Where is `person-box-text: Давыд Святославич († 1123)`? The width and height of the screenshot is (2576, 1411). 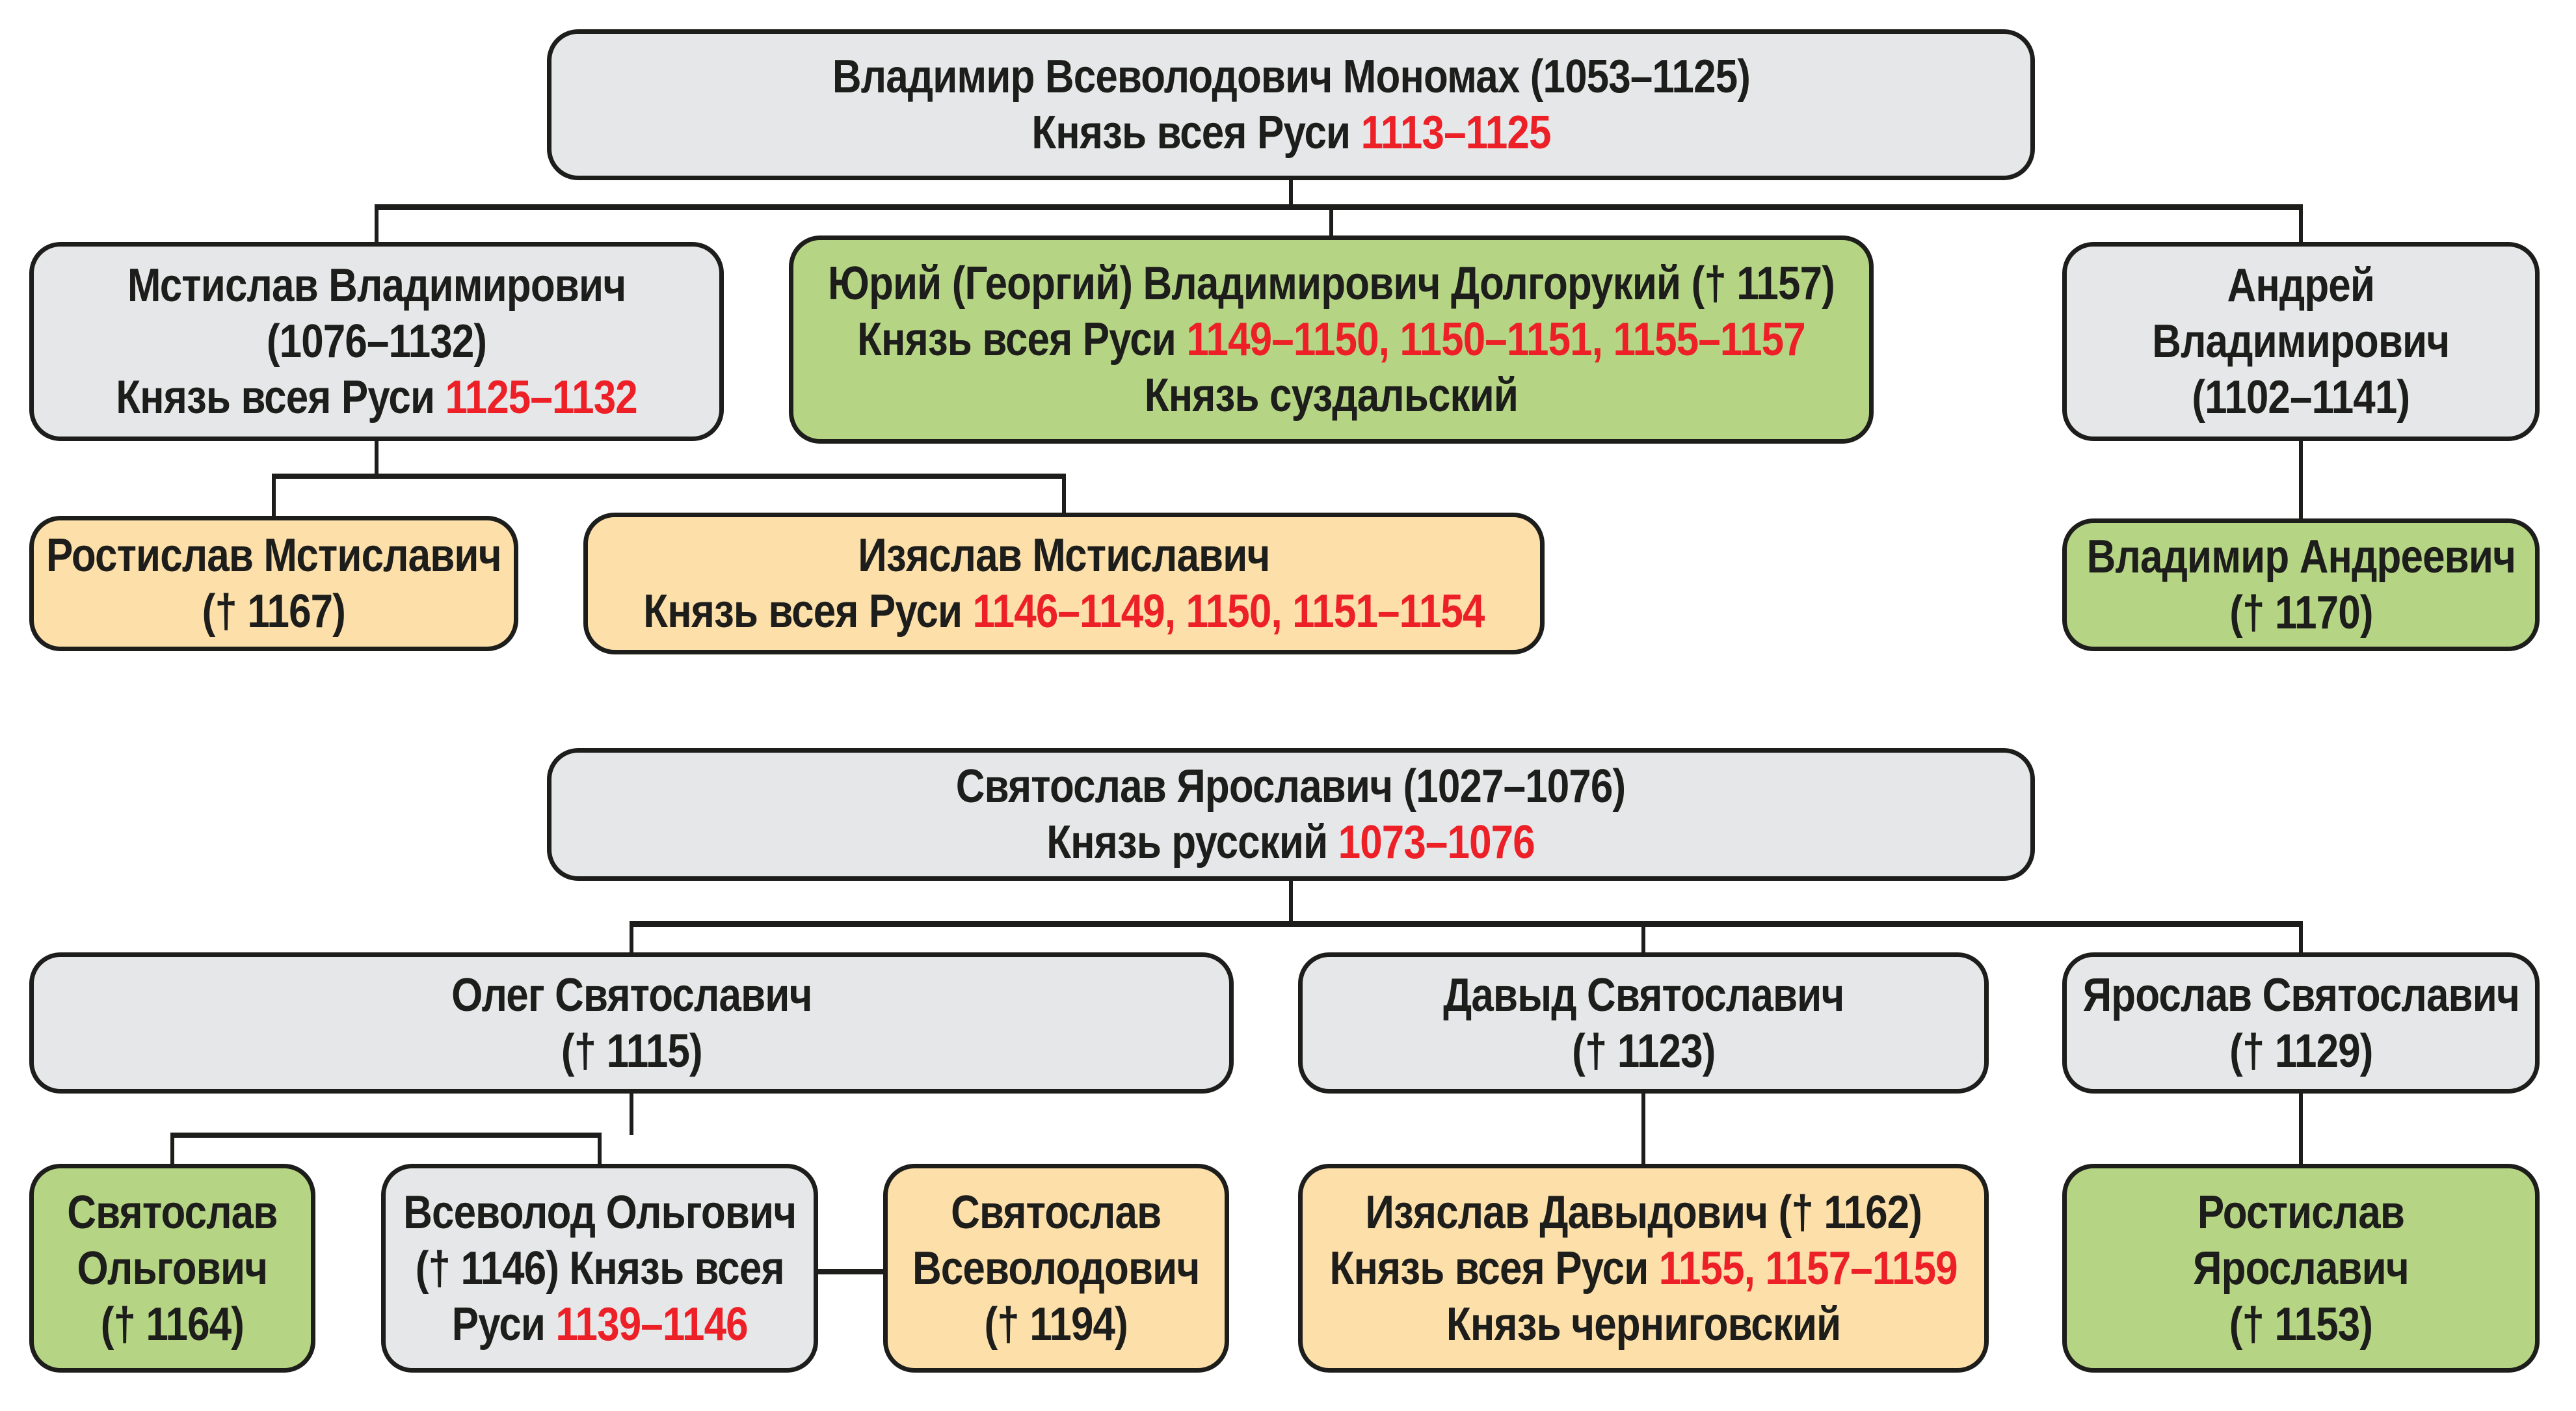 person-box-text: Давыд Святославич († 1123) is located at coordinates (1643, 1023).